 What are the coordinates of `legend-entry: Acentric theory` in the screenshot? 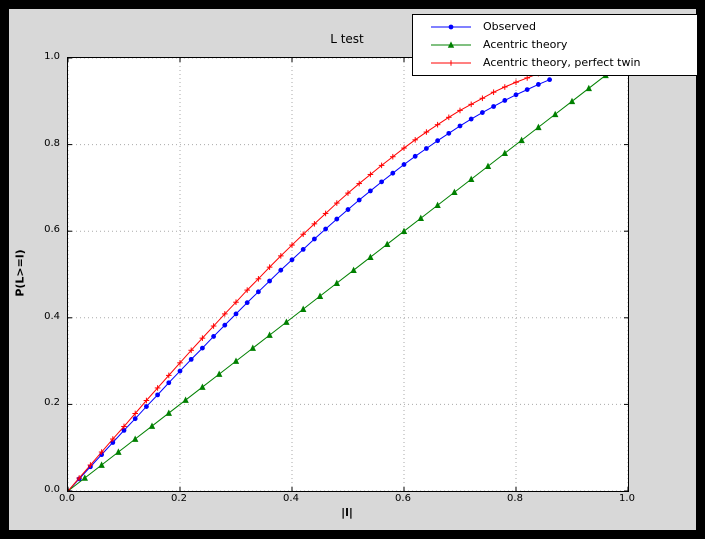 It's located at (560, 45).